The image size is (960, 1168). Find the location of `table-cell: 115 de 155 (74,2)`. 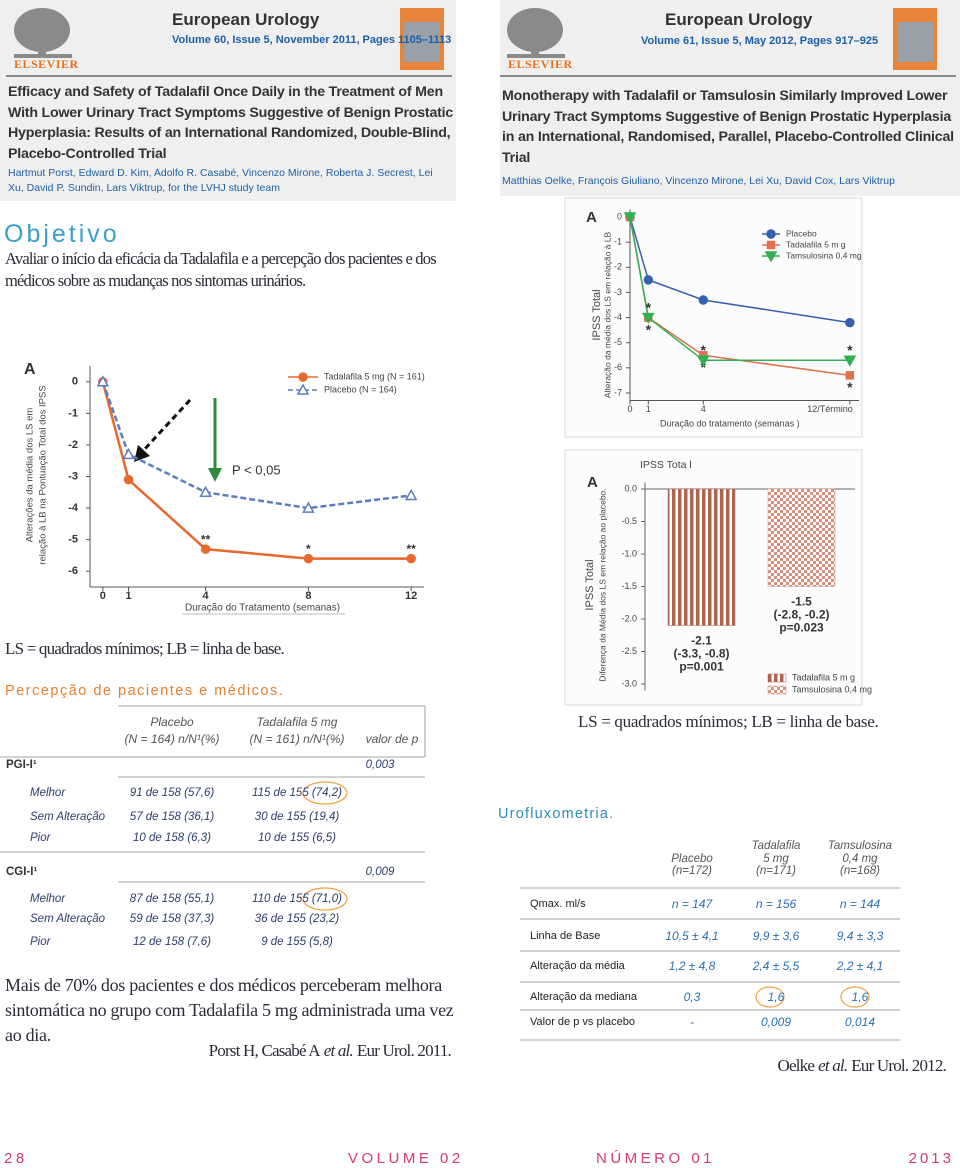

table-cell: 115 de 155 (74,2) is located at coordinates (297, 793).